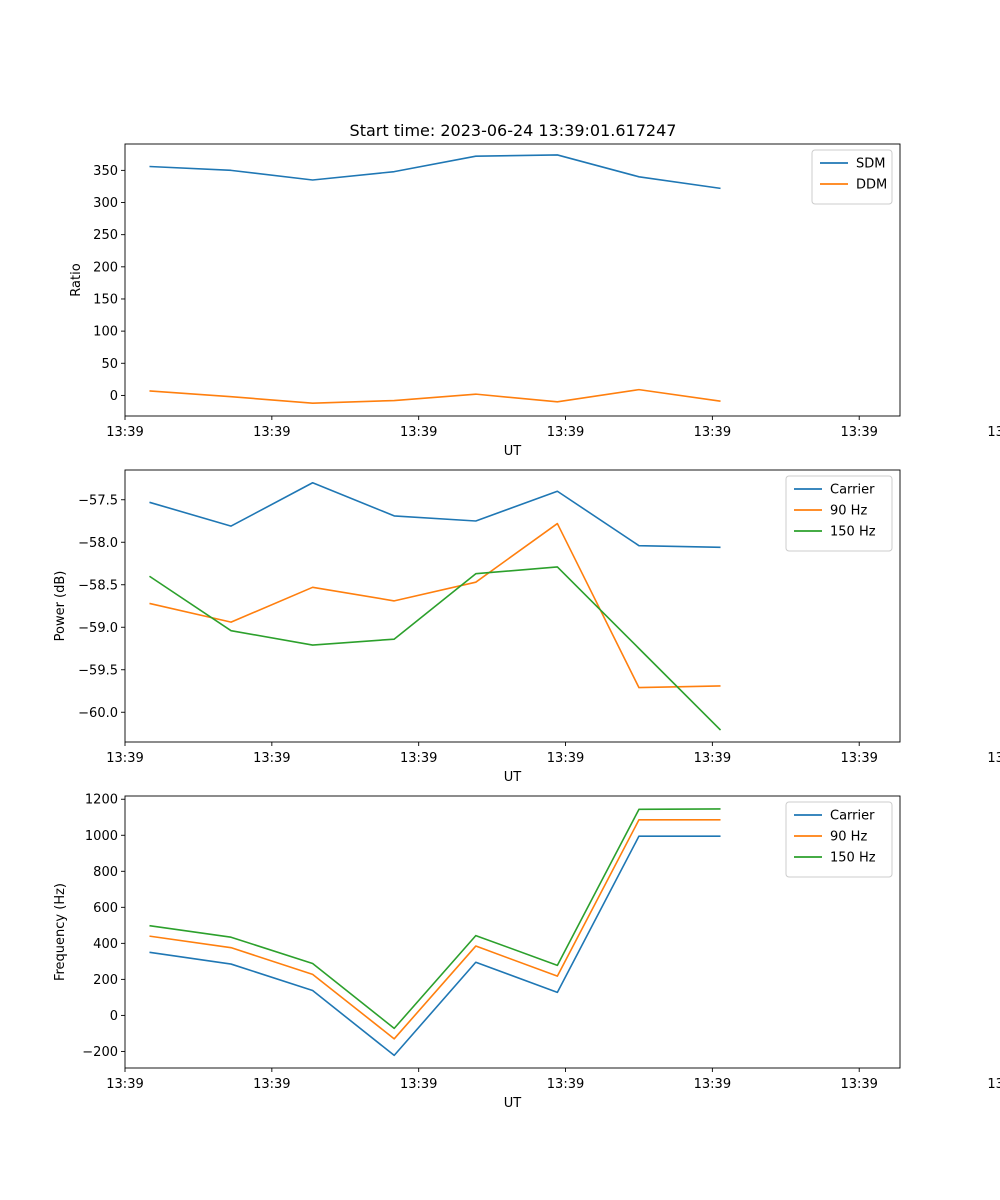 The image size is (1000, 1200). Describe the element at coordinates (105, 235) in the screenshot. I see `y-tick-label: 250` at that location.